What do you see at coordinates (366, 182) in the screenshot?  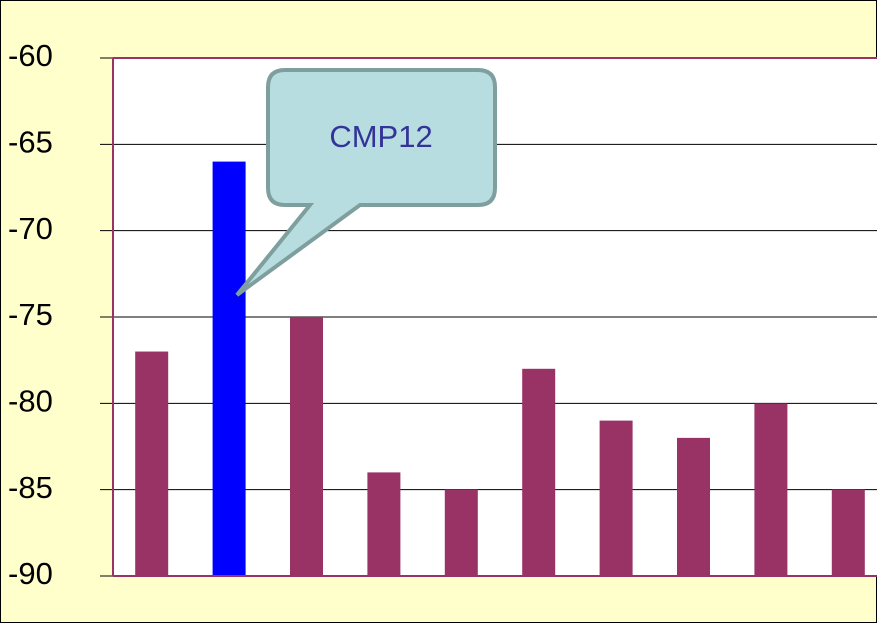 I see `callout` at bounding box center [366, 182].